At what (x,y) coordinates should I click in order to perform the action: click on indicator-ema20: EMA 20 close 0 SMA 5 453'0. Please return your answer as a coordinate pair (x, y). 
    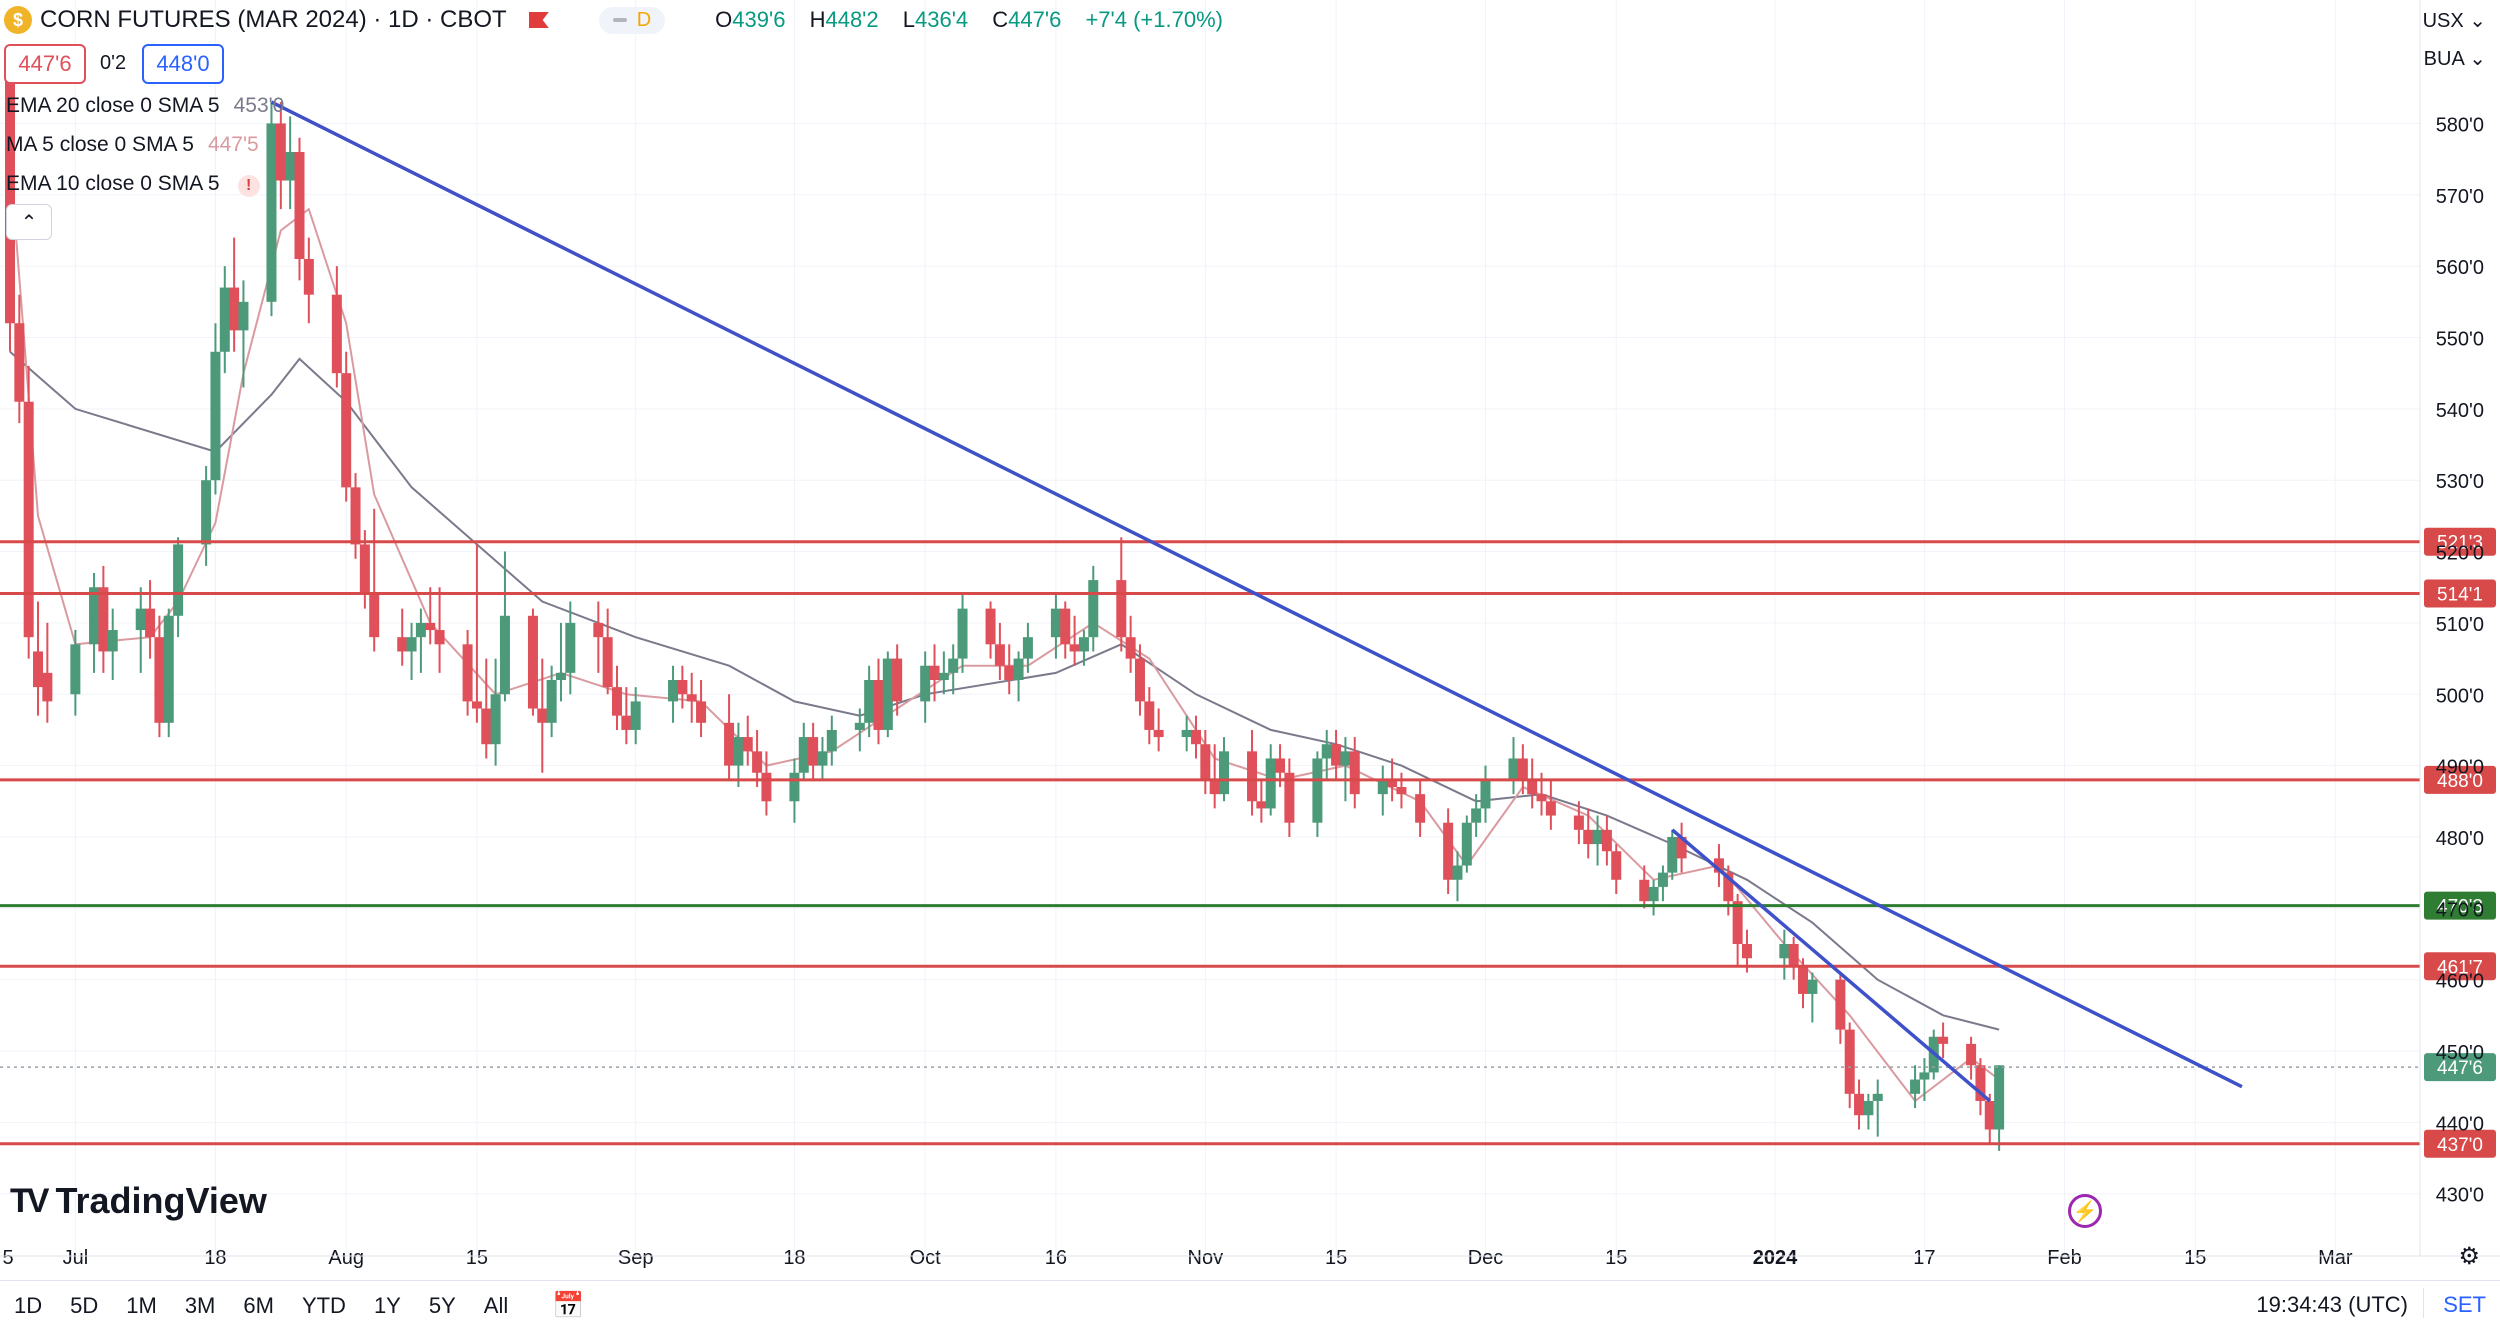
    Looking at the image, I should click on (145, 106).